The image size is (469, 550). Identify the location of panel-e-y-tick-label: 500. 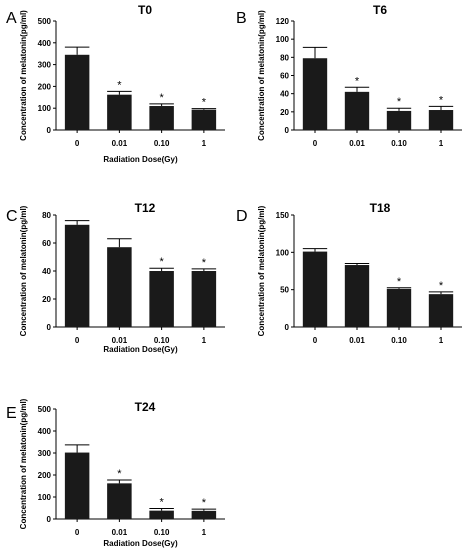
(45, 409).